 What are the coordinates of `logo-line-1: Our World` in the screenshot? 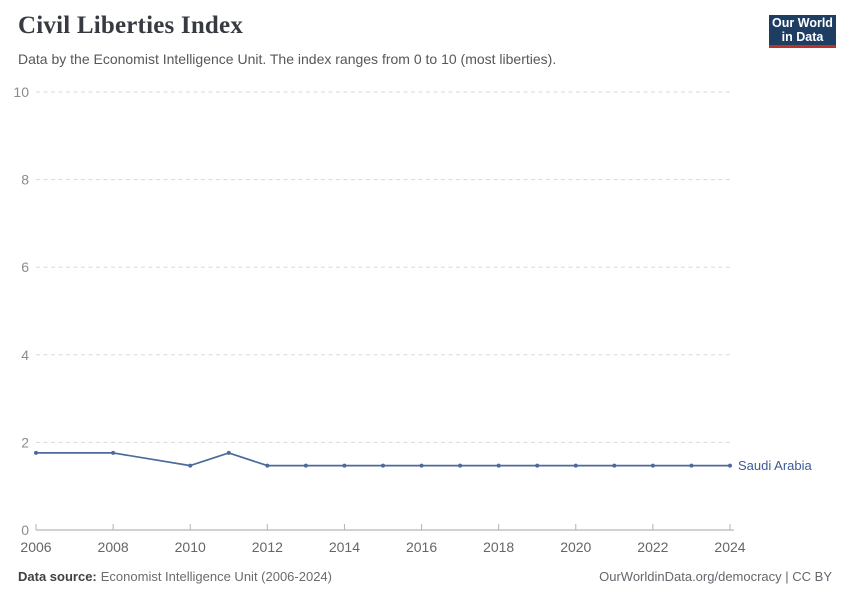 It's located at (802, 23).